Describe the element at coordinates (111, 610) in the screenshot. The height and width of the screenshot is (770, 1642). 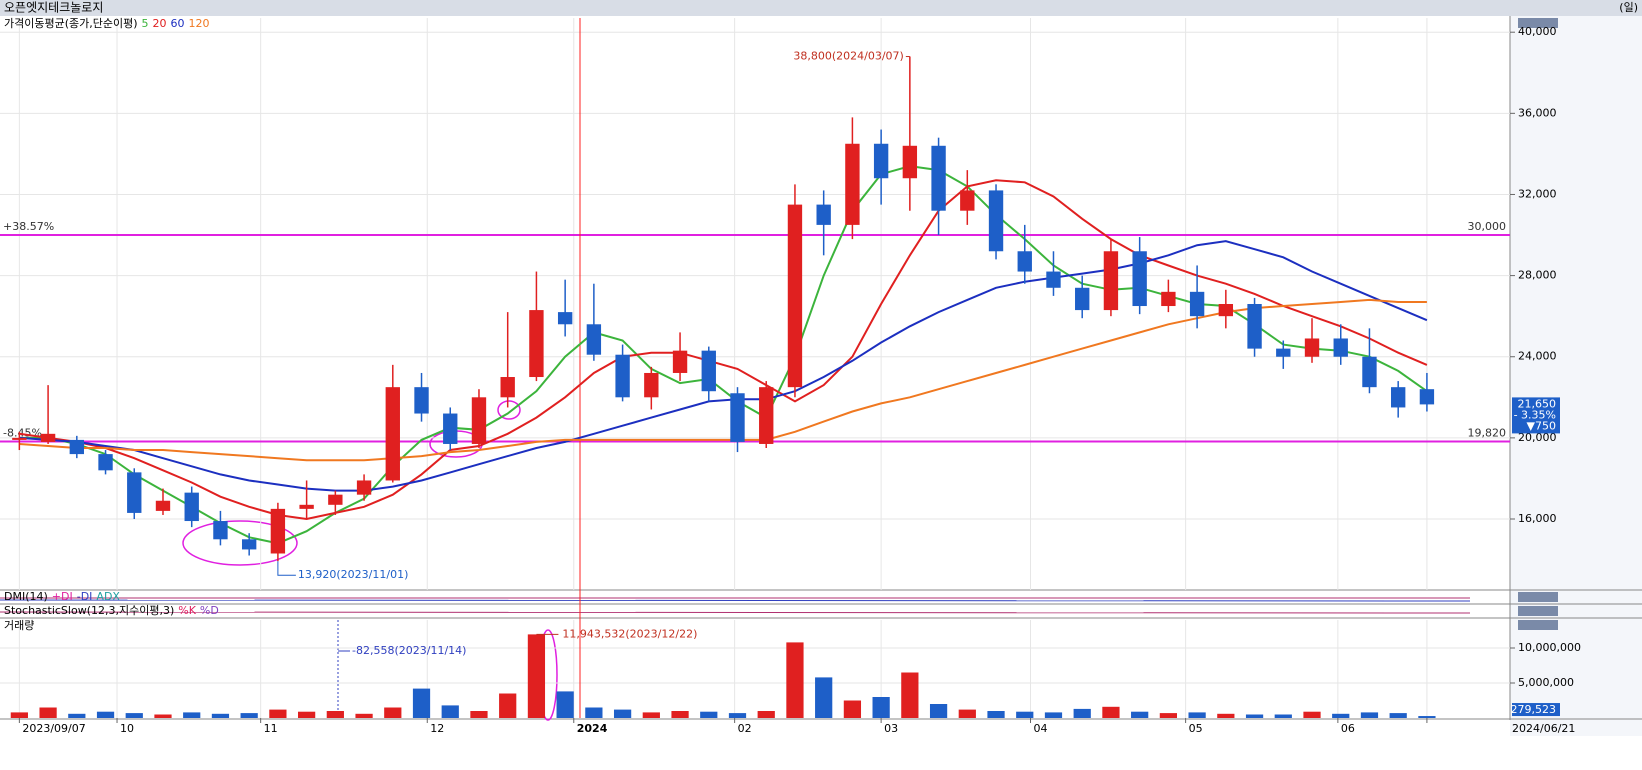
I see `stoch-legend: StochasticSlow(12,3,지수이평,3) %K %D` at that location.